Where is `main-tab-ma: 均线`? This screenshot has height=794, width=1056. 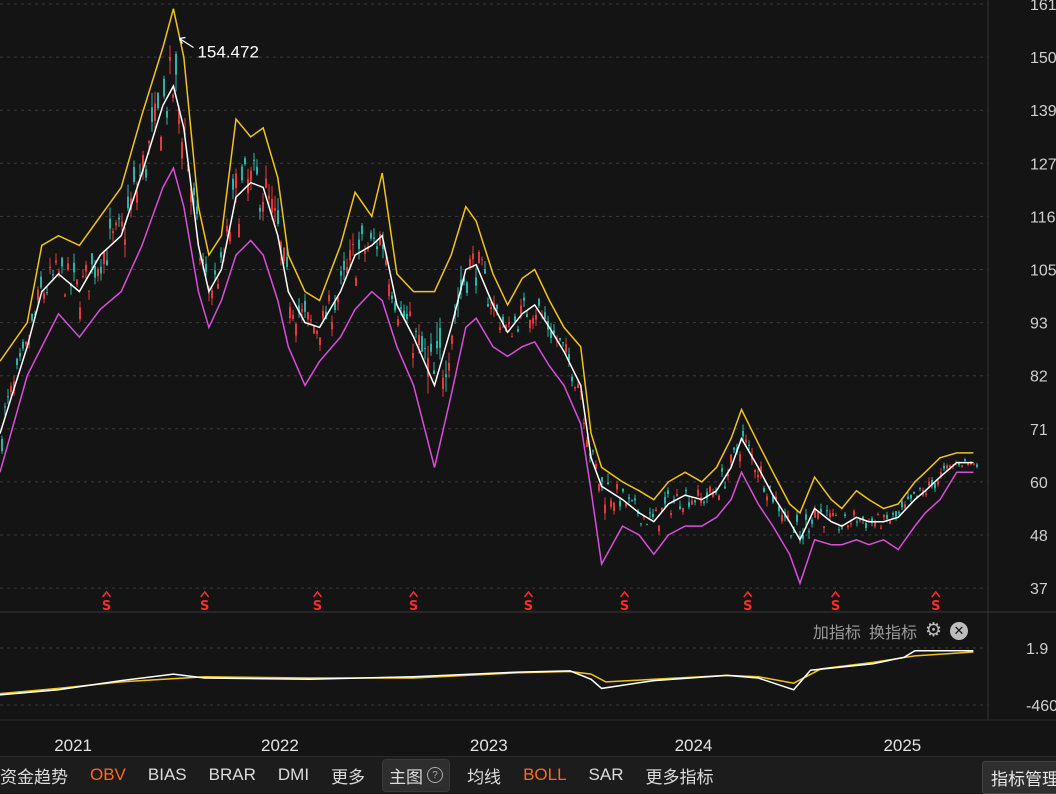
main-tab-ma: 均线 is located at coordinates (484, 777).